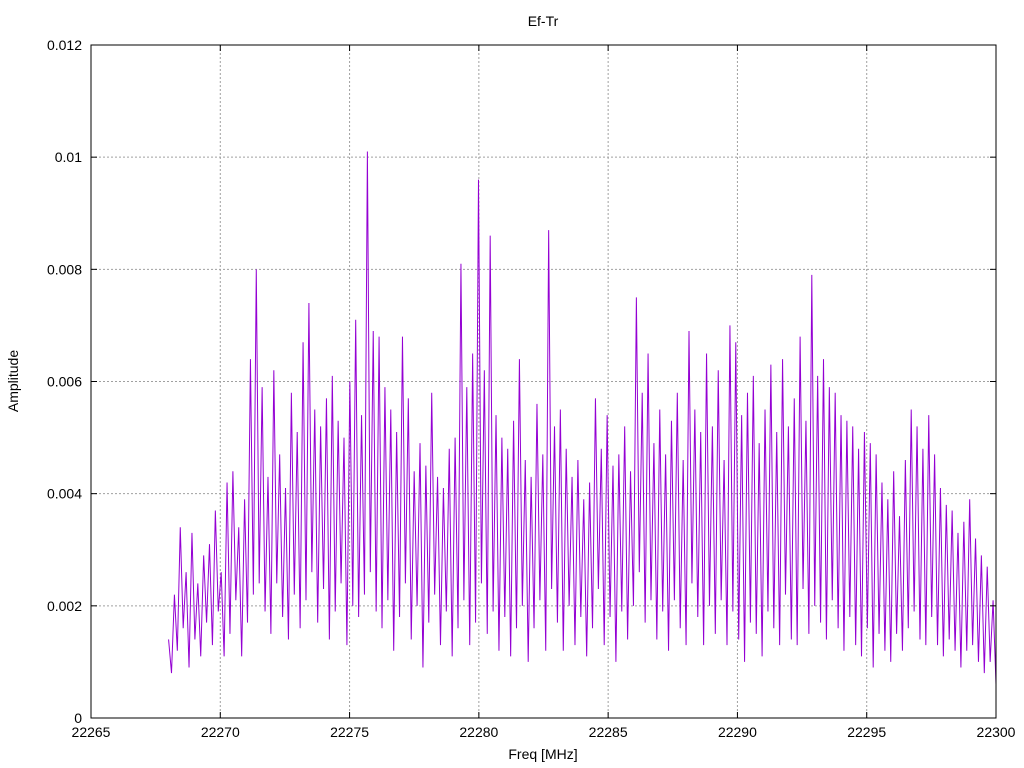 The height and width of the screenshot is (768, 1024). What do you see at coordinates (64, 269) in the screenshot?
I see `y-tick-label: 0.008` at bounding box center [64, 269].